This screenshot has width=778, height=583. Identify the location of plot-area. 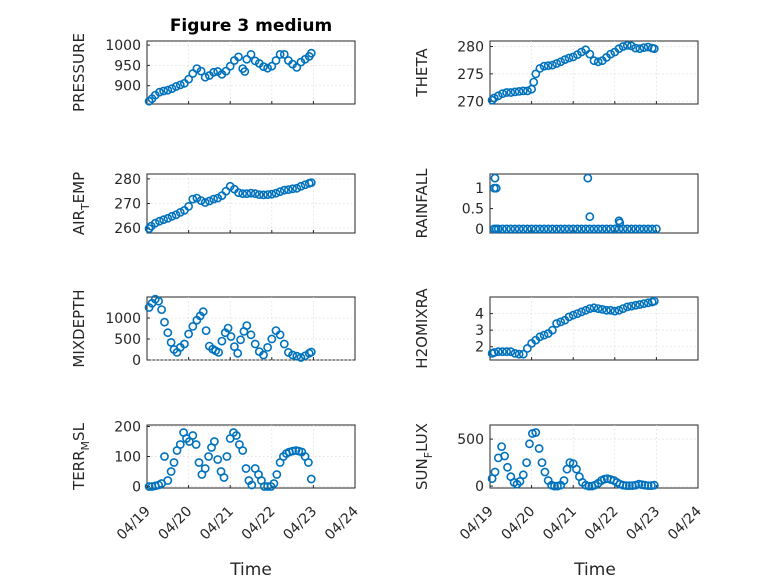
(251, 328).